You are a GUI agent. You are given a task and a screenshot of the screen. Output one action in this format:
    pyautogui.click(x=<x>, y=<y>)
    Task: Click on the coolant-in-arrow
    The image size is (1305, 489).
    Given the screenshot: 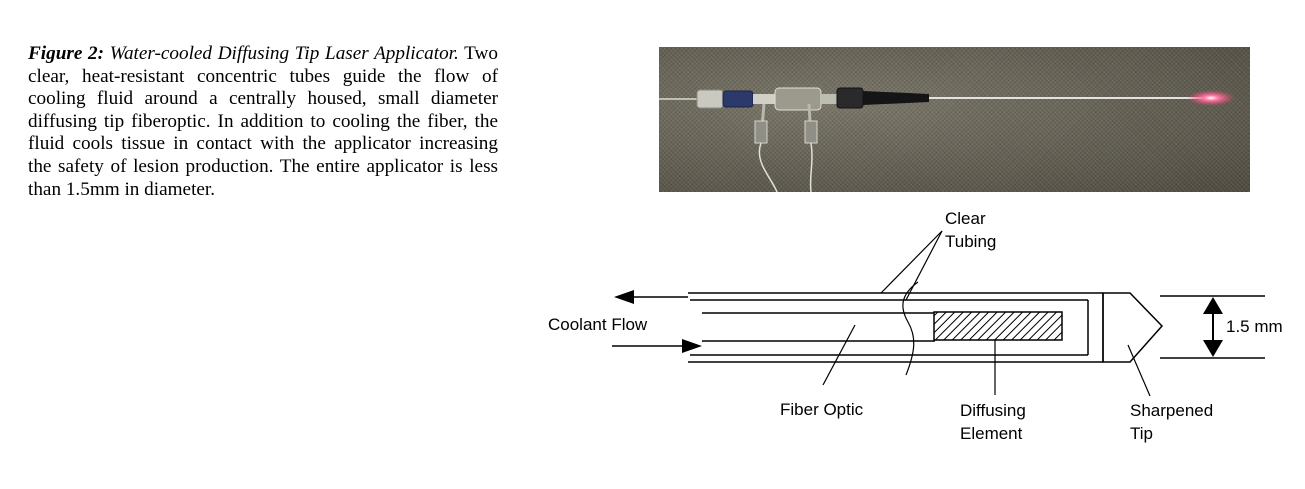 What is the action you would take?
    pyautogui.click(x=692, y=346)
    